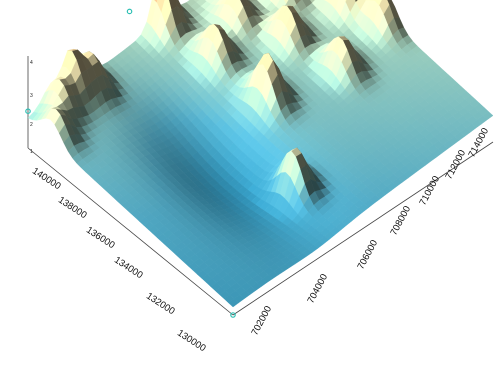 This screenshot has width=495, height=369. Describe the element at coordinates (31, 152) in the screenshot. I see `z-tick-label: 1` at that location.